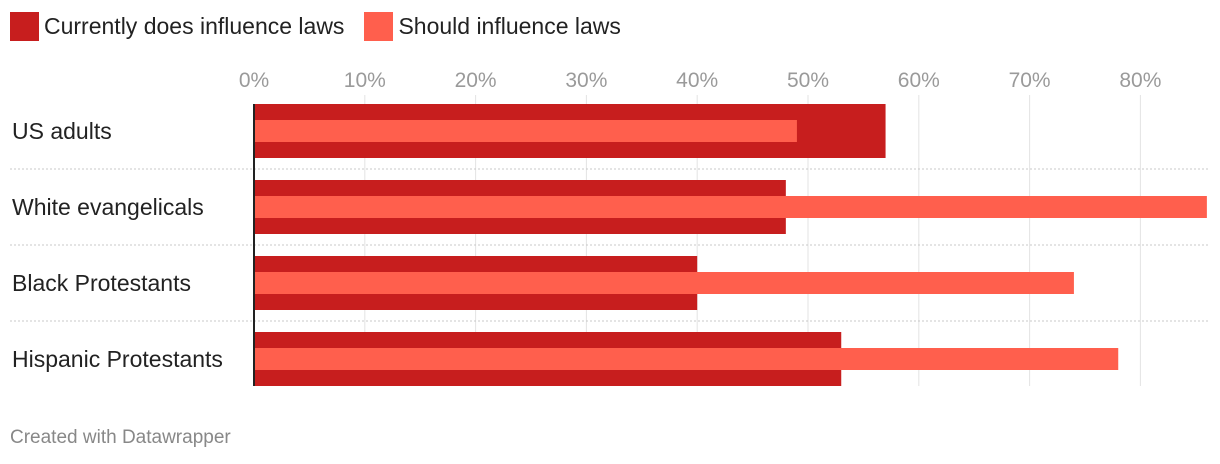 The width and height of the screenshot is (1220, 464). I want to click on legend-swatch-currently, so click(24, 26).